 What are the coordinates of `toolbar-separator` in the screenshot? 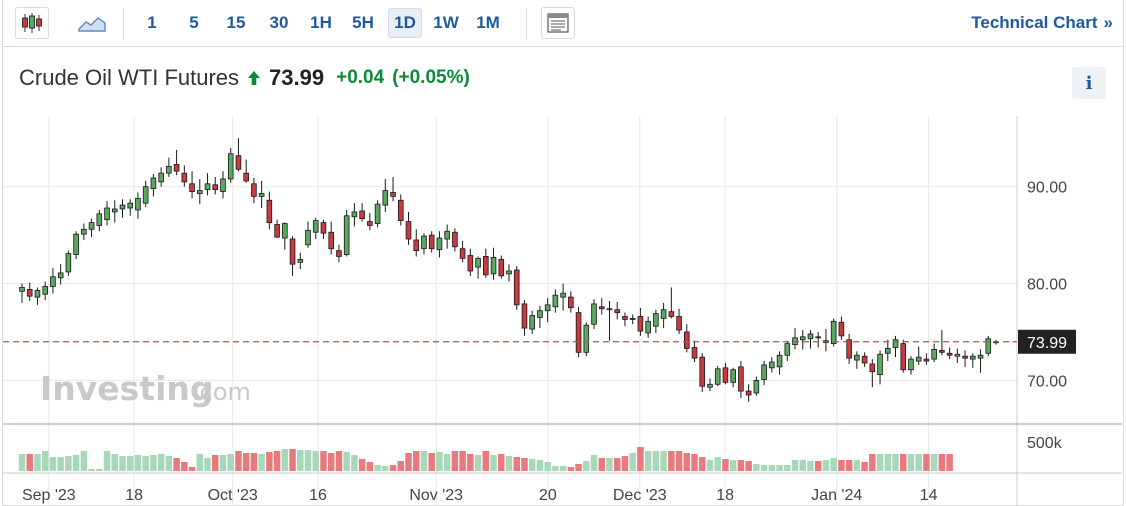 It's located at (123, 24).